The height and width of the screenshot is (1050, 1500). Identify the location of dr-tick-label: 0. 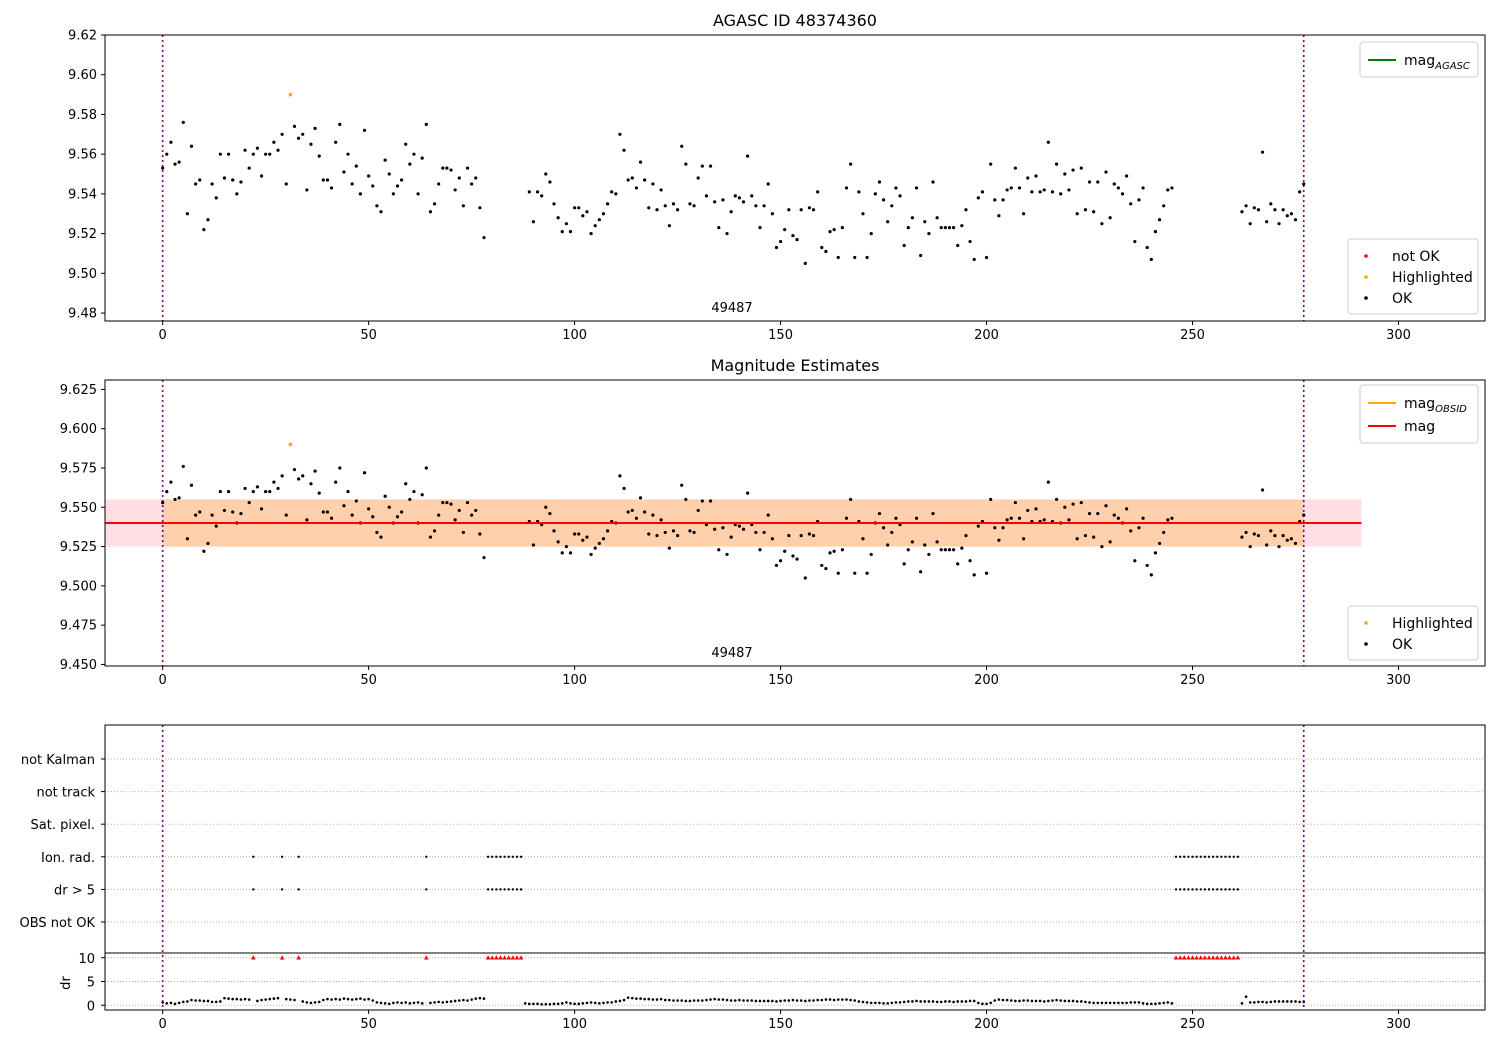
(91, 1006).